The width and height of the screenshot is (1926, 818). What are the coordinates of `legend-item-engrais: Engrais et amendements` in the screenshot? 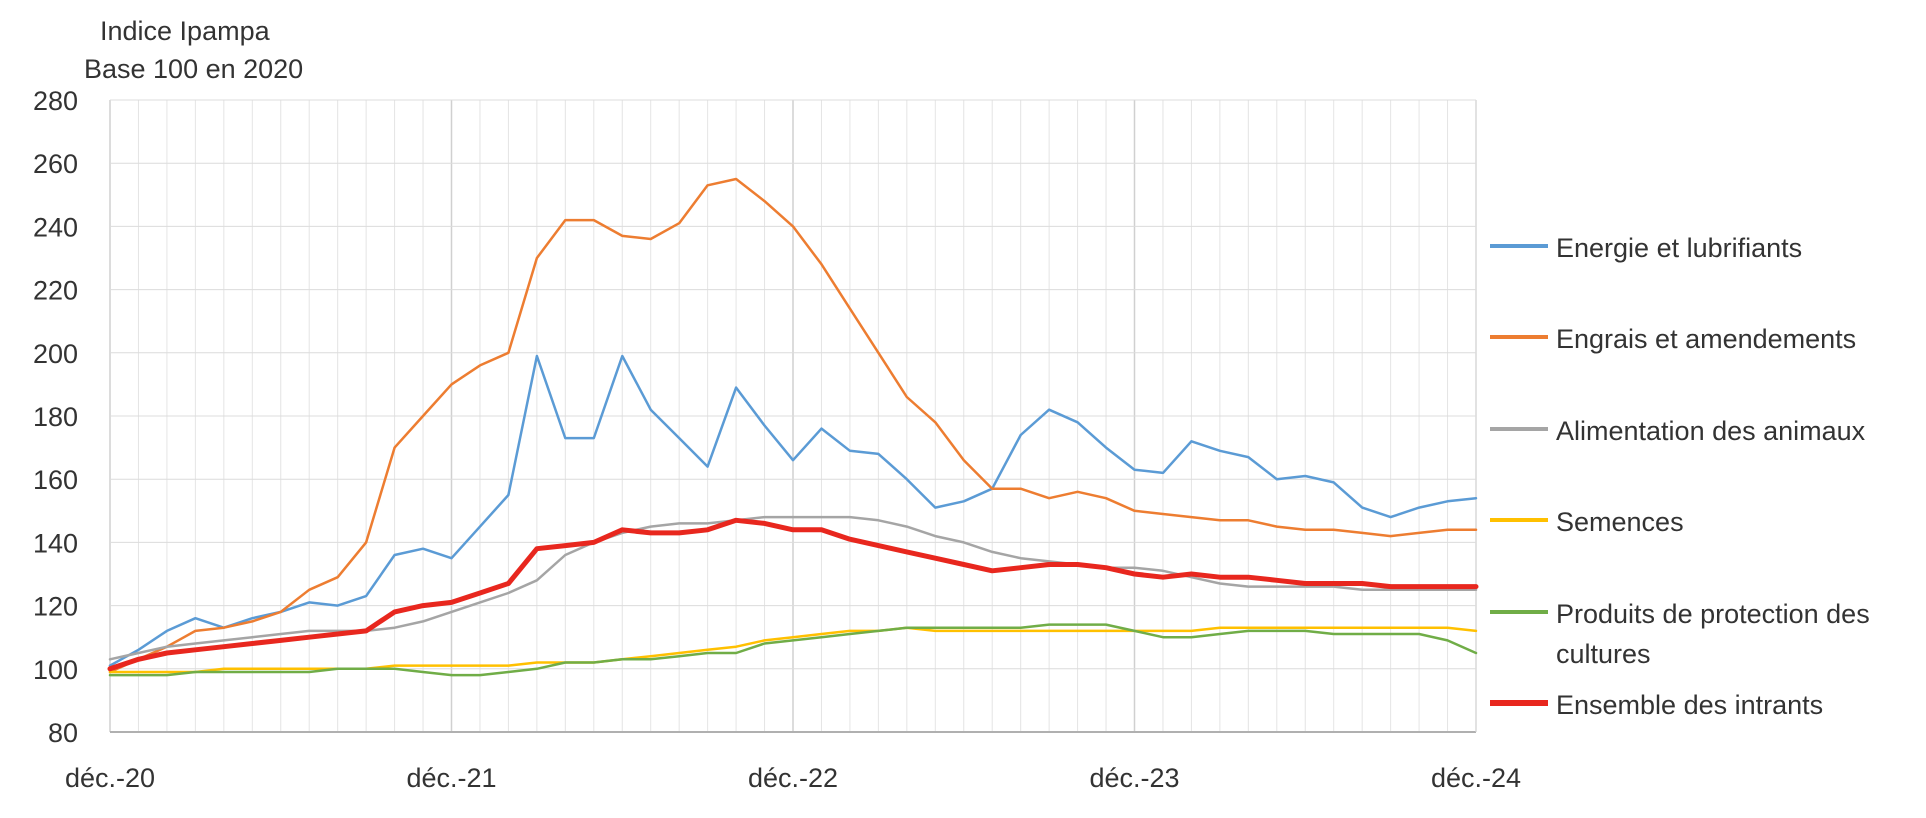 It's located at (1708, 339).